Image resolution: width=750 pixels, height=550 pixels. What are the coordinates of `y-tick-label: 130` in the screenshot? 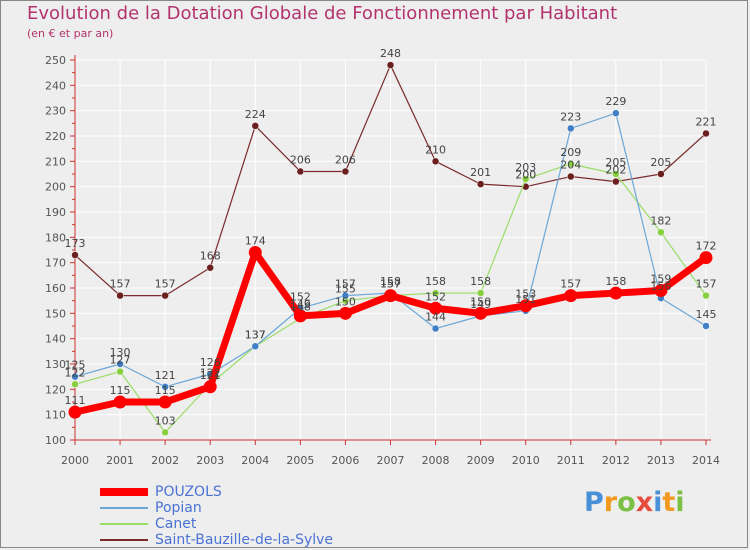 It's located at (55, 364).